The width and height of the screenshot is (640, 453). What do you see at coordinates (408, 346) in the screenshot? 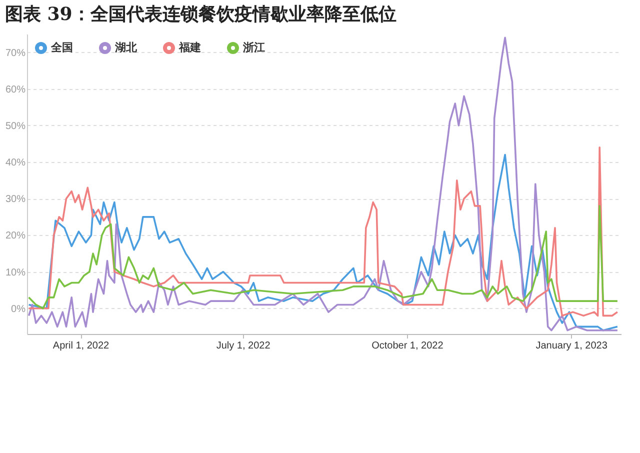
I see `x-tick-label: October 1, 2022` at bounding box center [408, 346].